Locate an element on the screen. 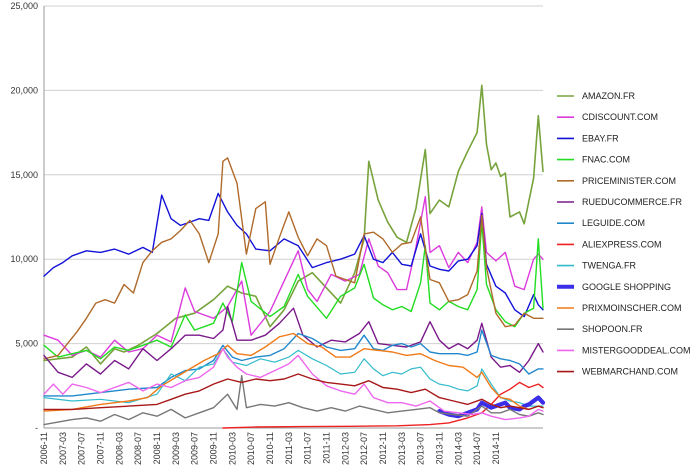 This screenshot has width=700, height=475. x-tick-label: 2008-11 is located at coordinates (157, 448).